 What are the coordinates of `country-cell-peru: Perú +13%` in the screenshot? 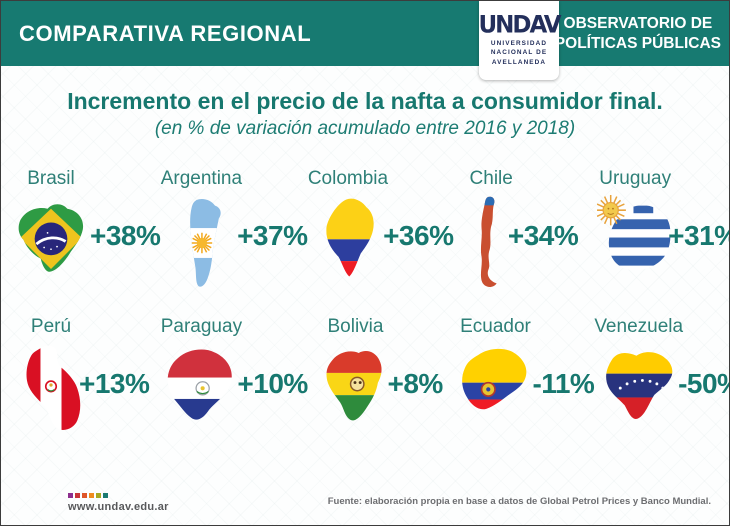 It's located at (83, 390).